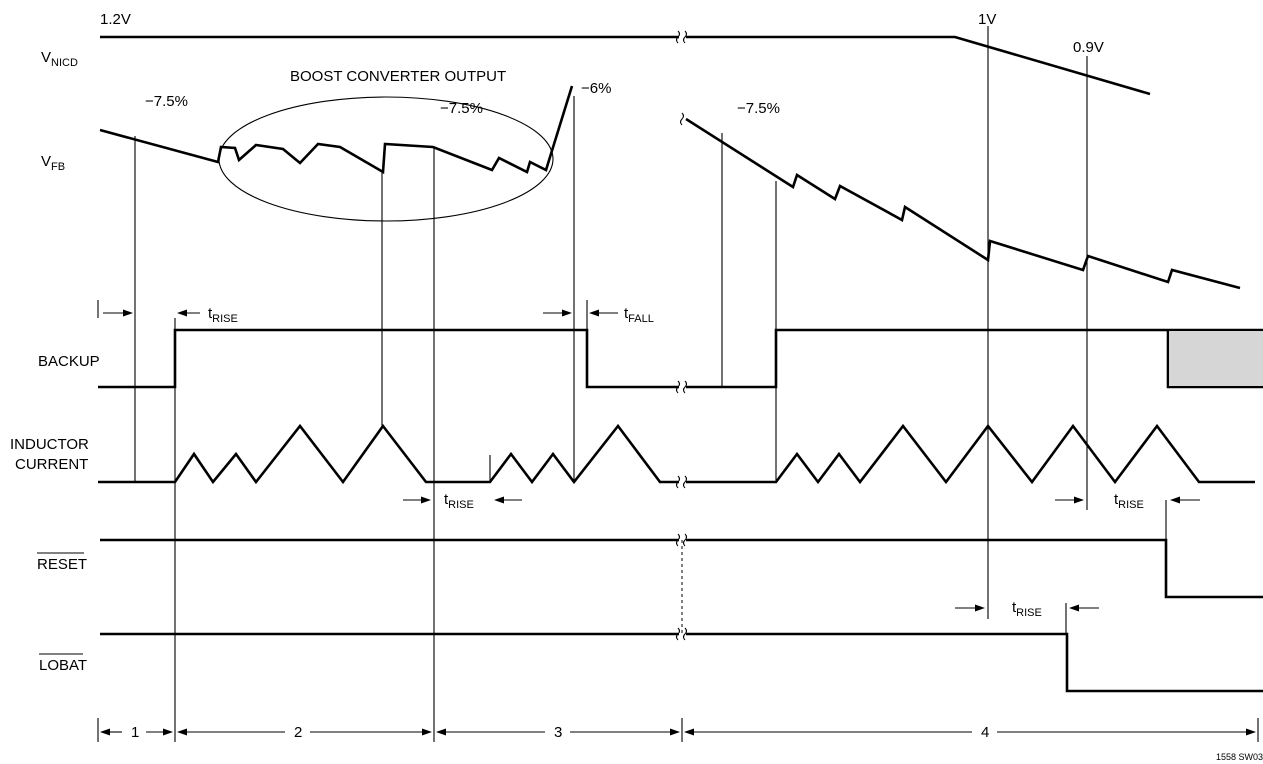 This screenshot has height=764, width=1263. I want to click on inductor-trace-left, so click(388, 454).